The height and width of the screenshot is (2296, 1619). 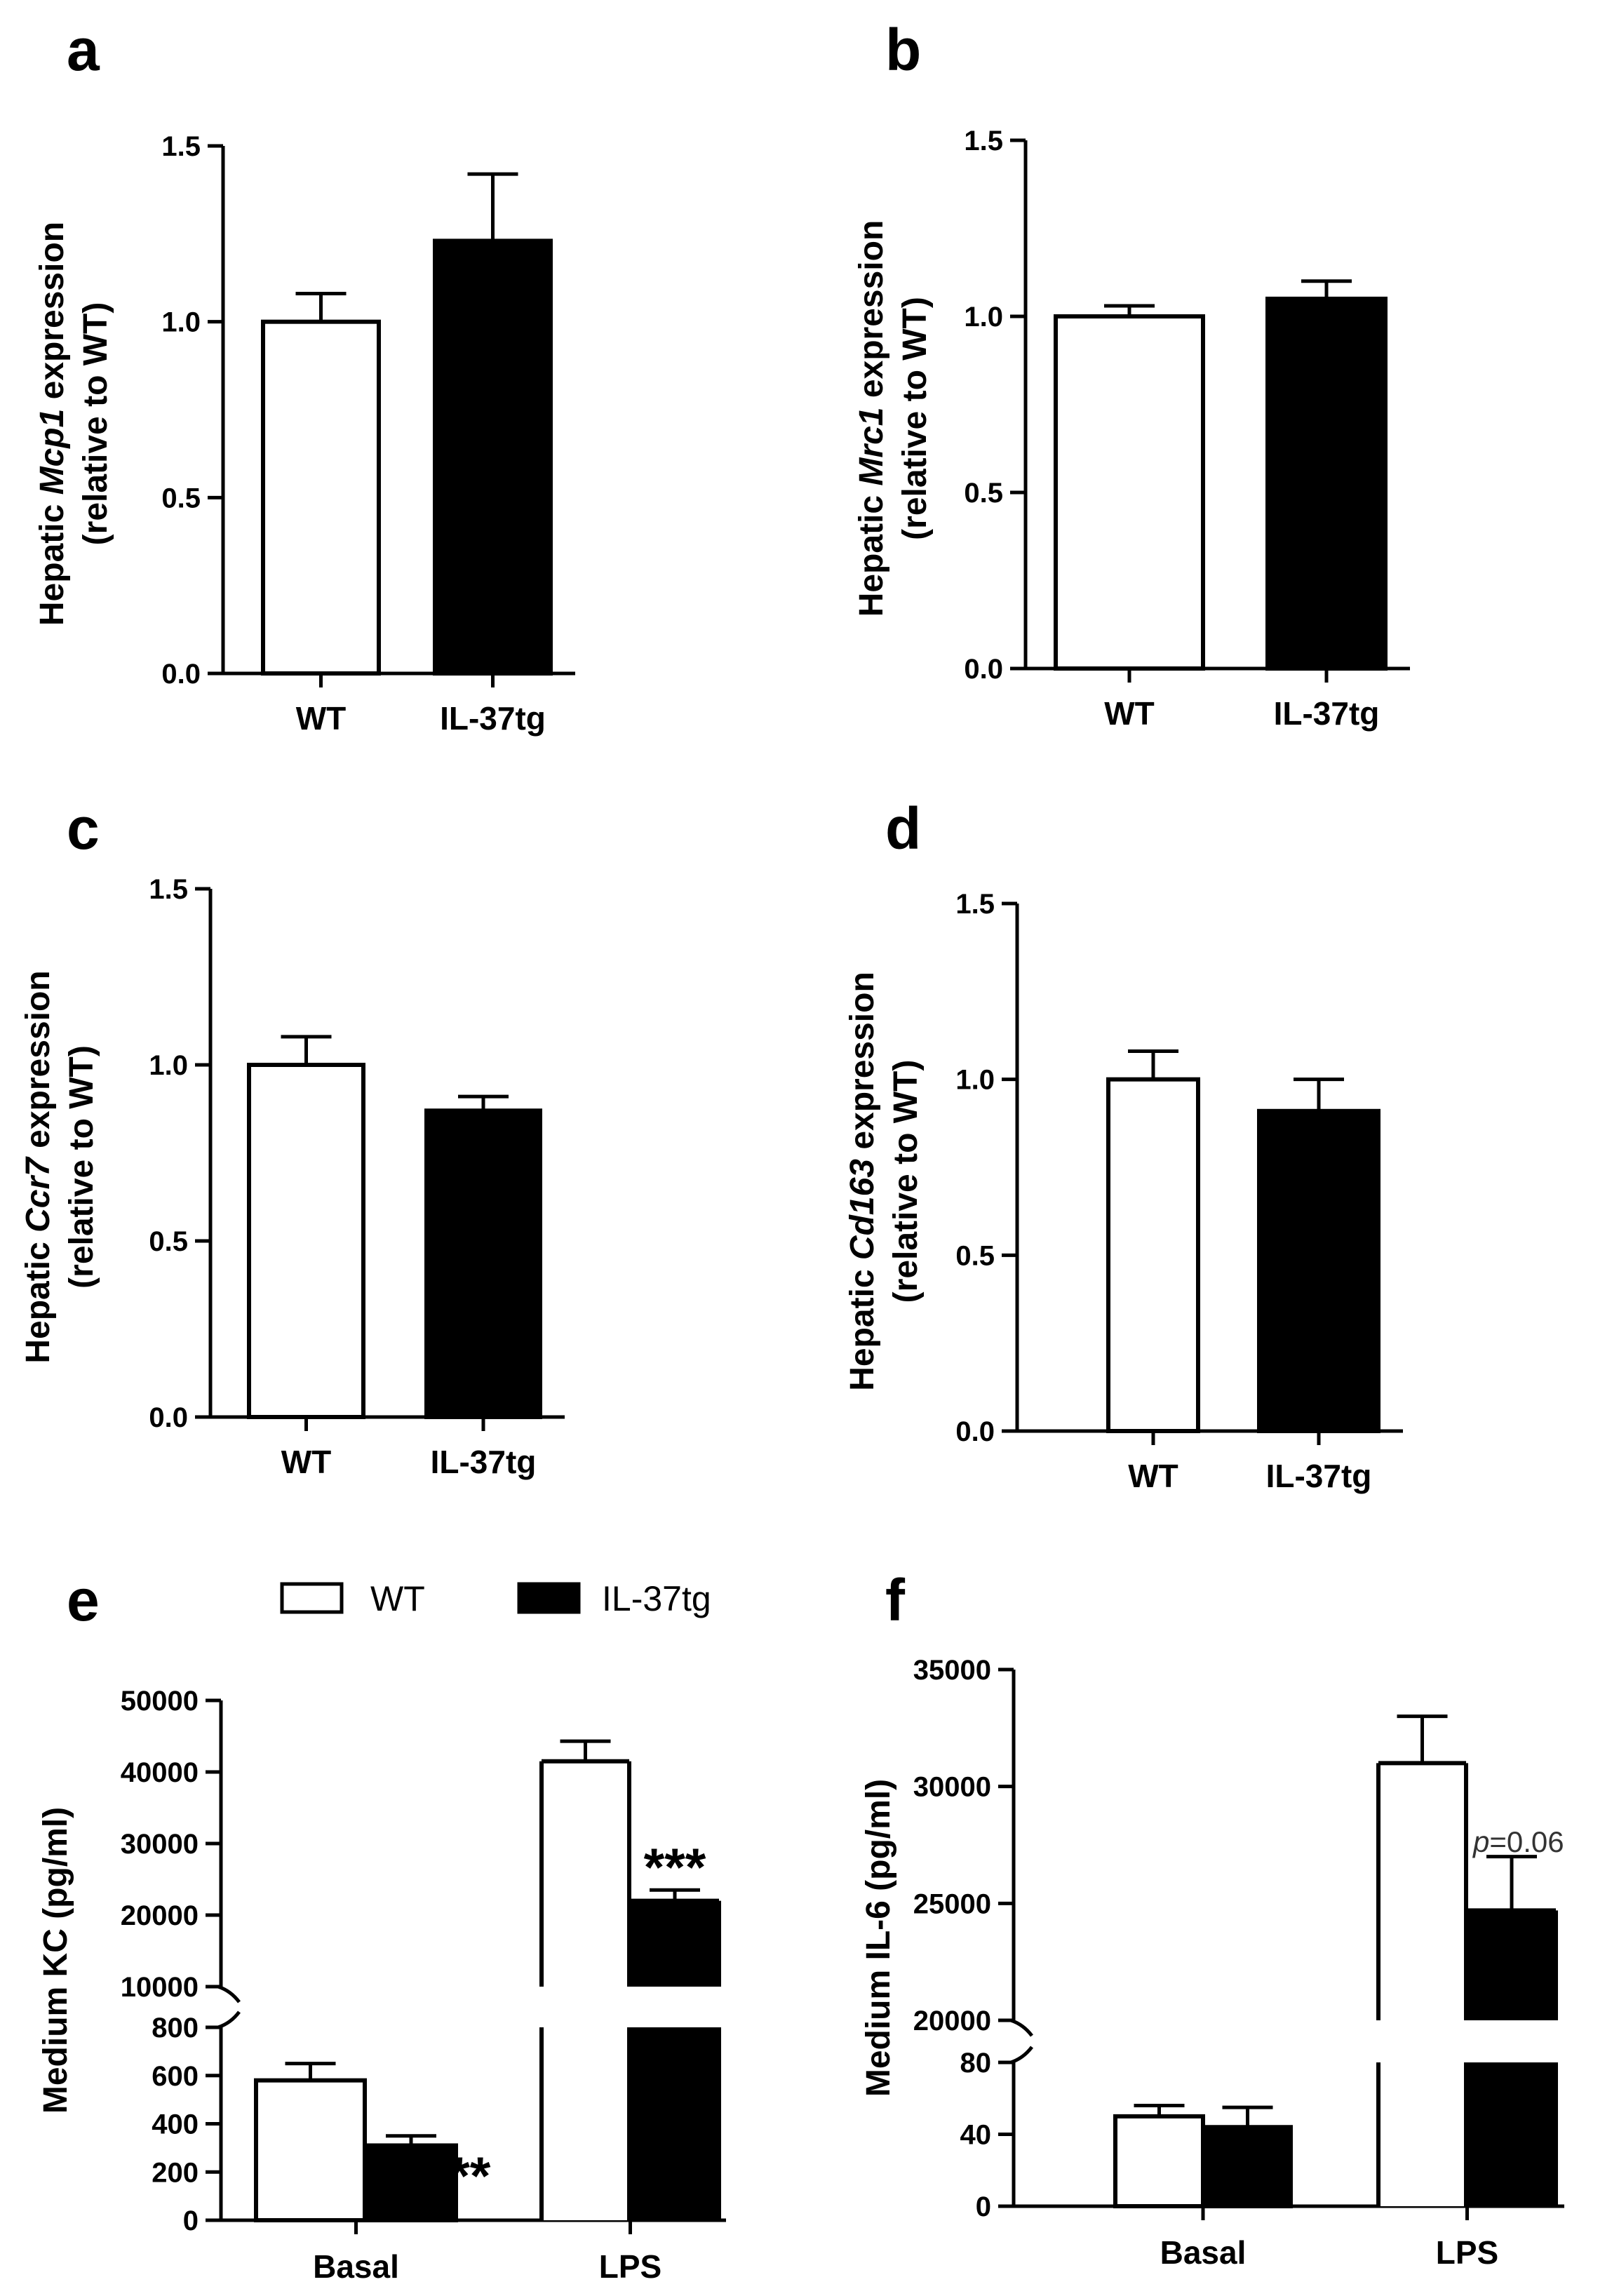 What do you see at coordinates (312, 1598) in the screenshot?
I see `legend-swatch-wt` at bounding box center [312, 1598].